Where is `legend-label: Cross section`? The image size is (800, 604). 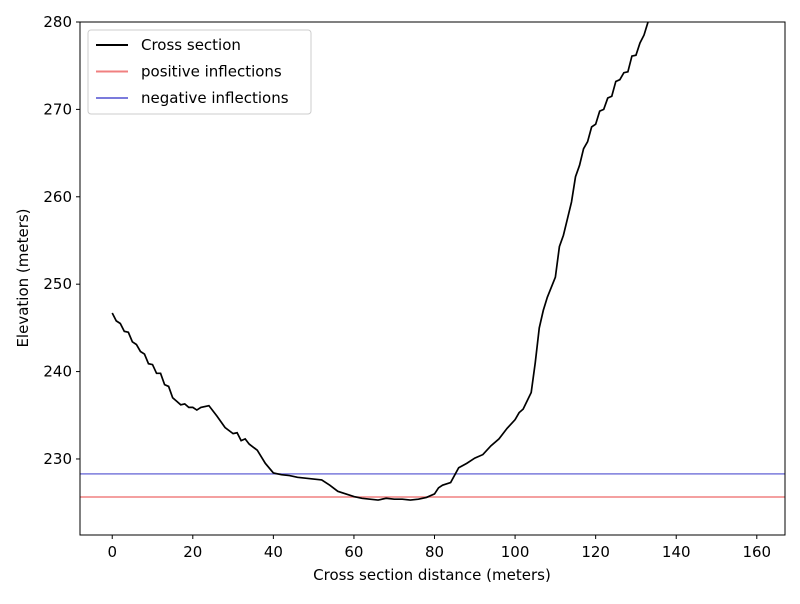 legend-label: Cross section is located at coordinates (191, 45).